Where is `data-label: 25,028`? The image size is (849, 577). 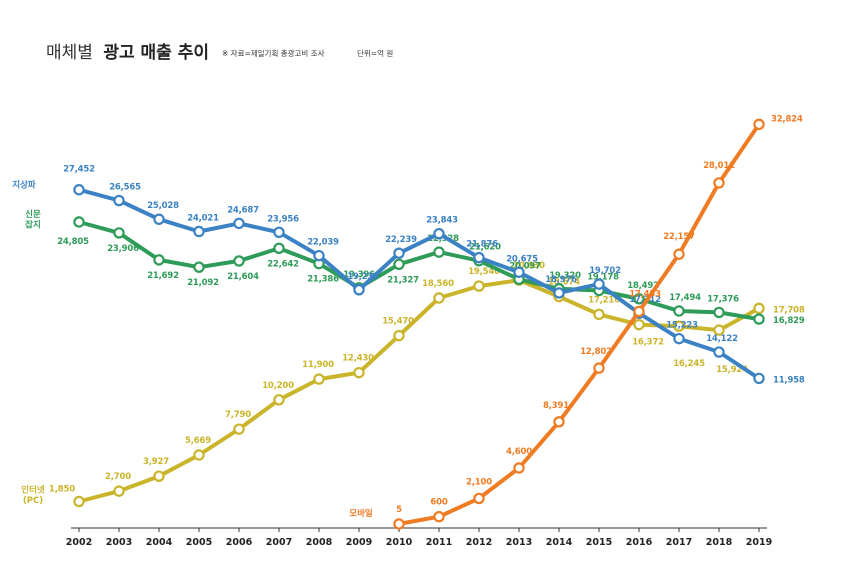
data-label: 25,028 is located at coordinates (163, 206).